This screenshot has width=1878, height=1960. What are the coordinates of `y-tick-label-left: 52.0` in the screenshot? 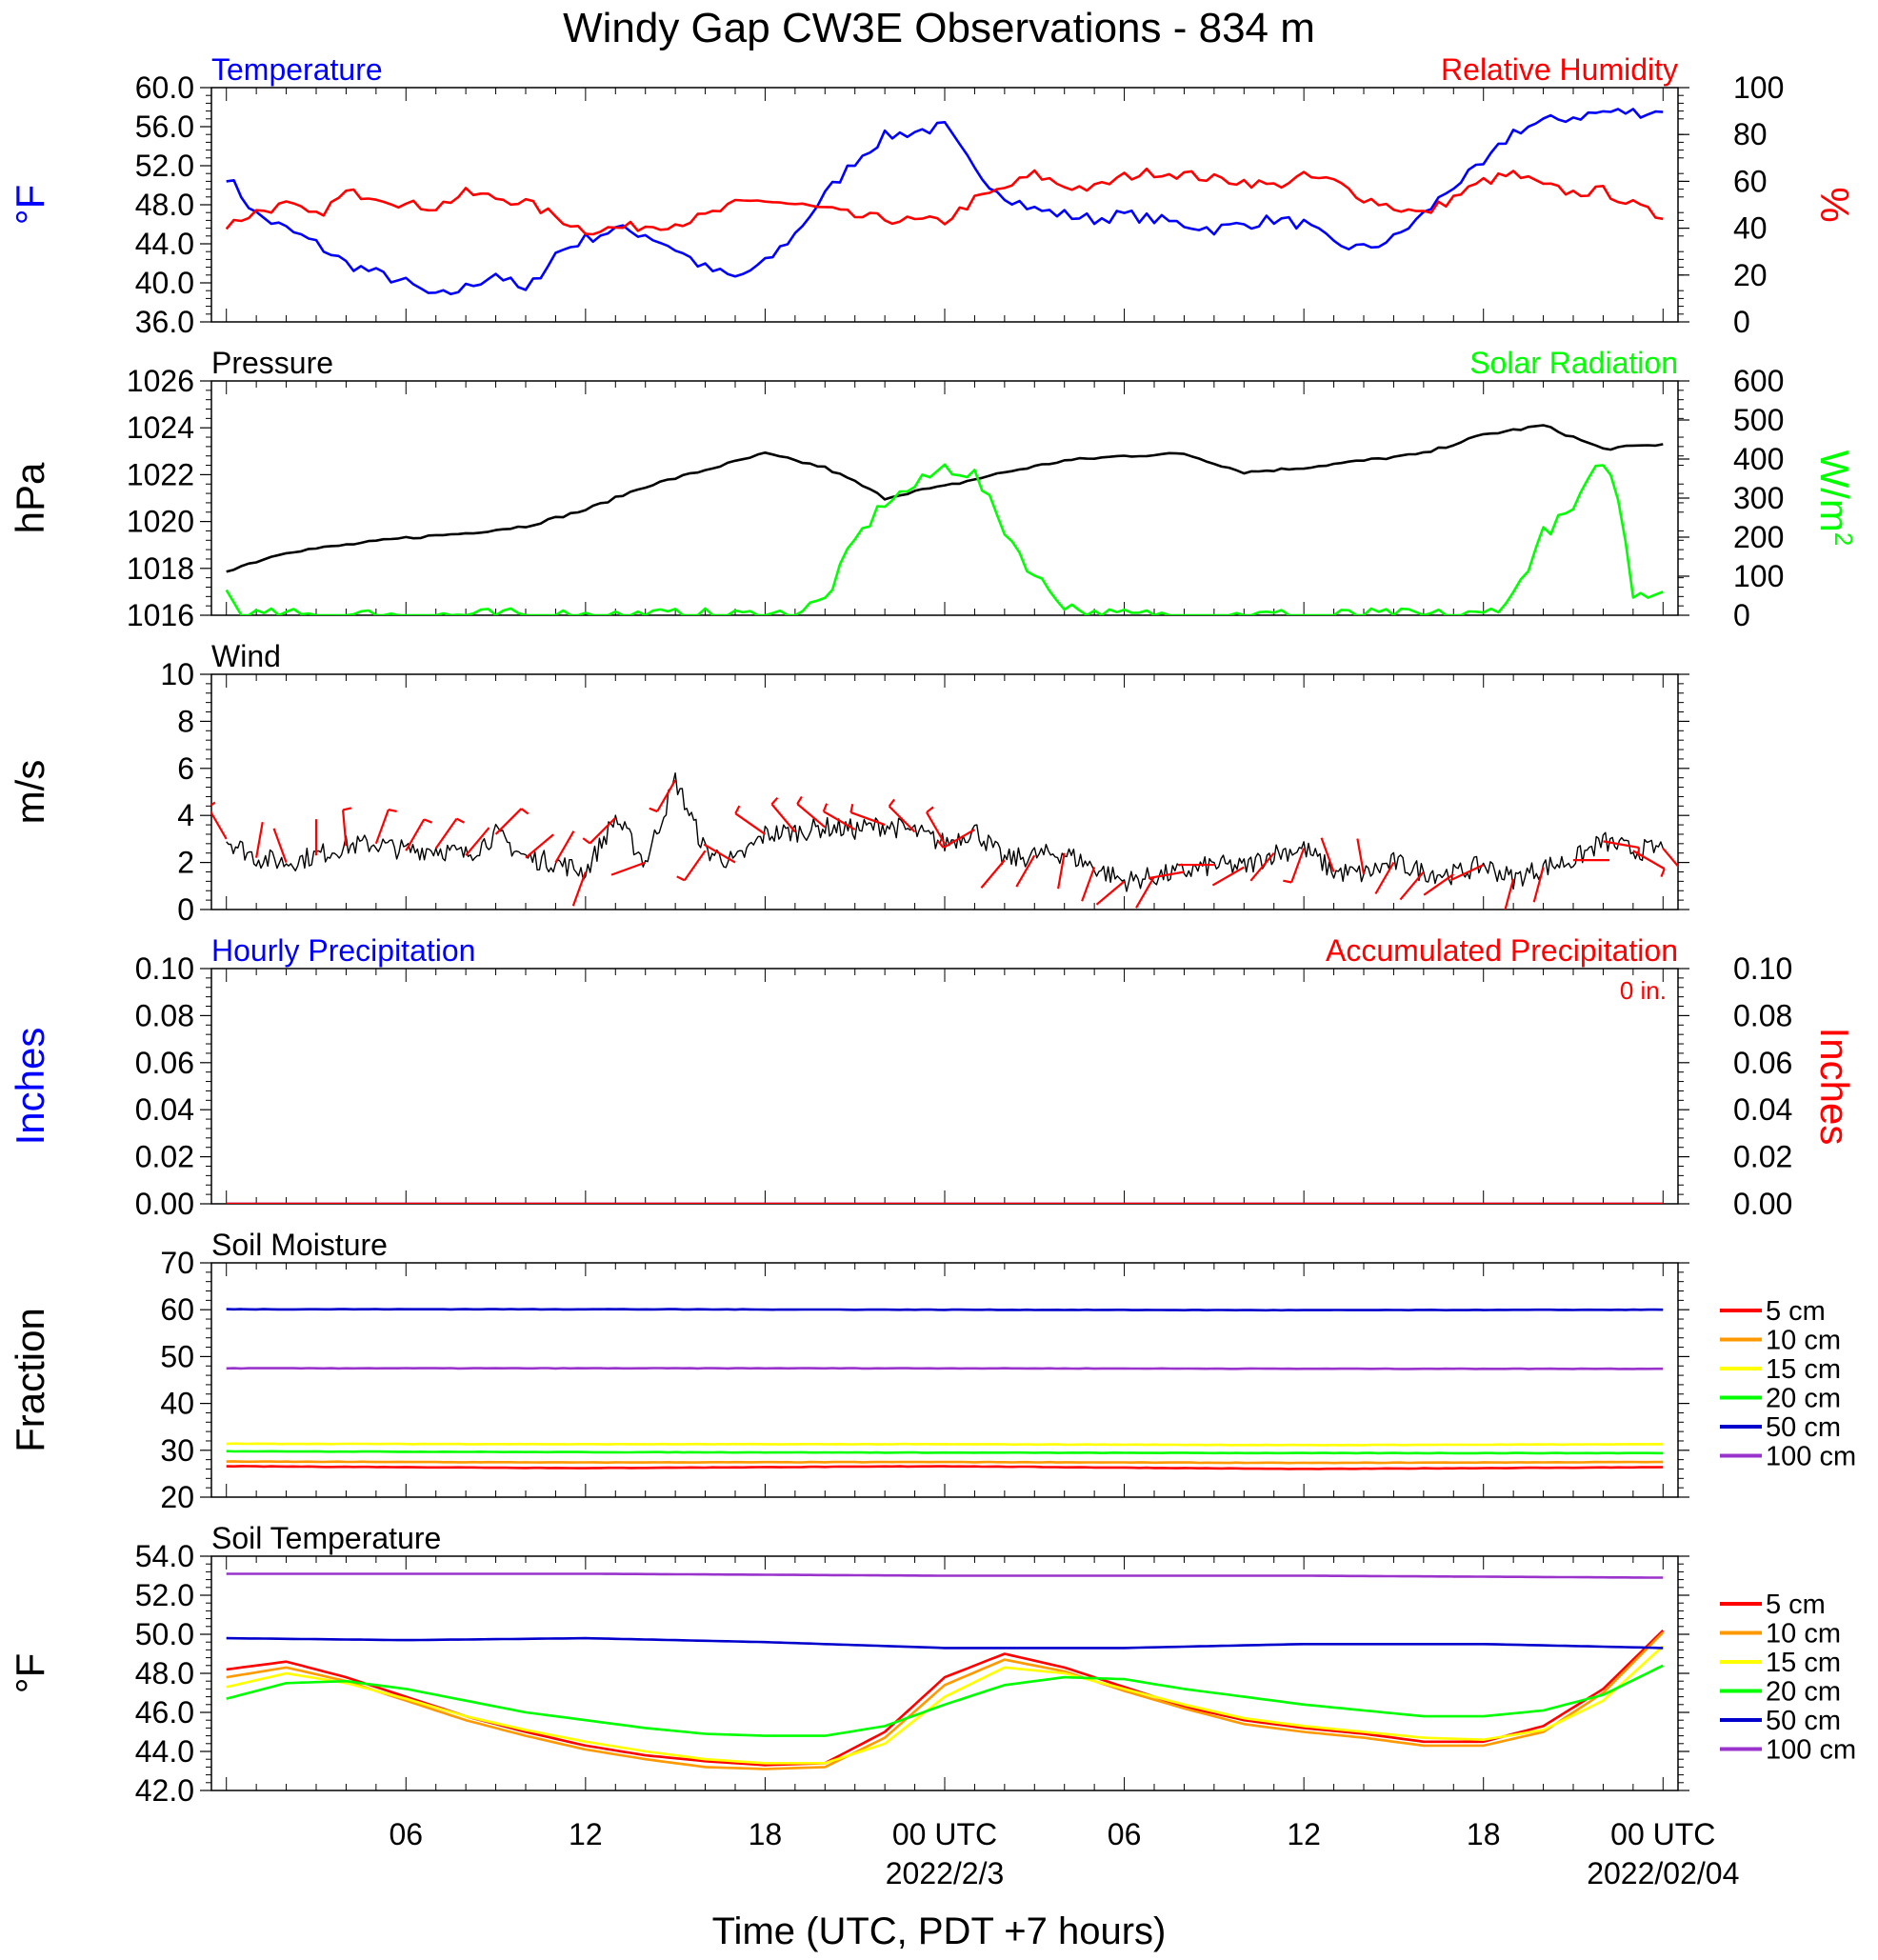 It's located at (164, 1595).